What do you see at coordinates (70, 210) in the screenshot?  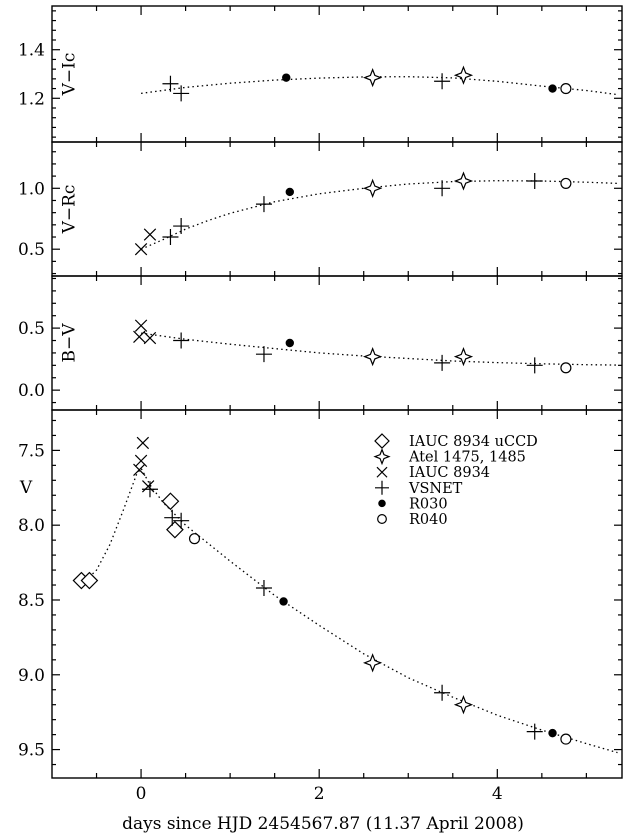 I see `y-axis-label: V−Rc` at bounding box center [70, 210].